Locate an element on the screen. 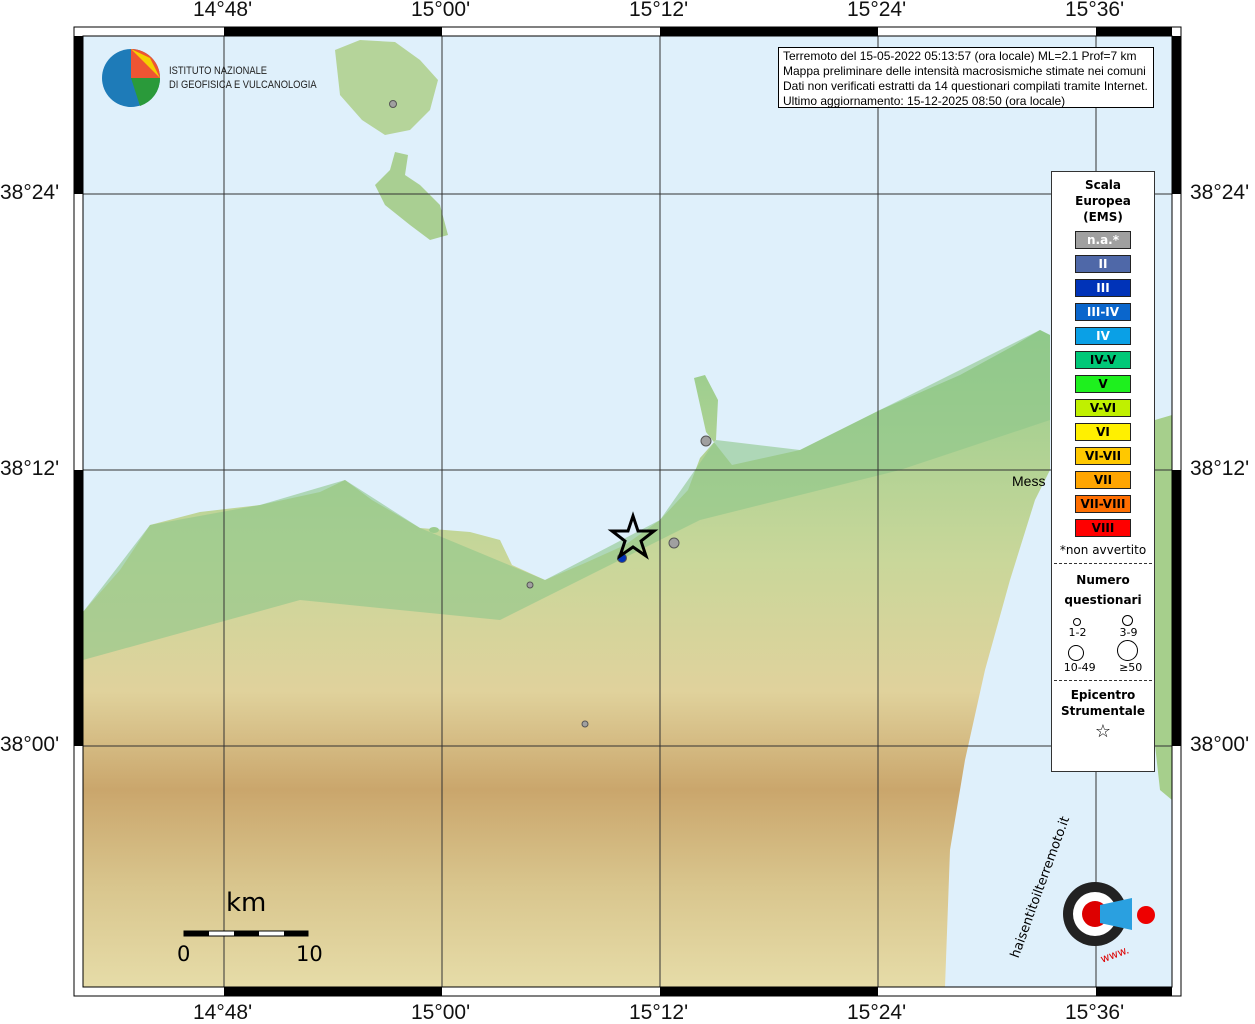  lon-tick-top: 15°12' is located at coordinates (659, 10).